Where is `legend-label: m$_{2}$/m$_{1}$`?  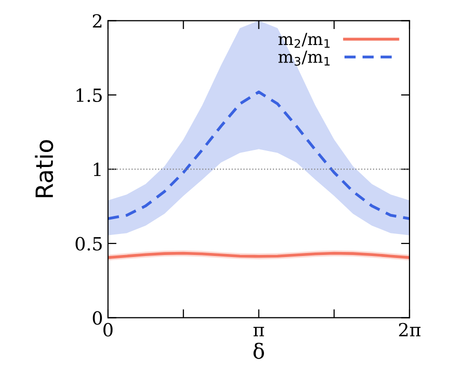 legend-label: m$_{2}$/m$_{1}$ is located at coordinates (304, 40).